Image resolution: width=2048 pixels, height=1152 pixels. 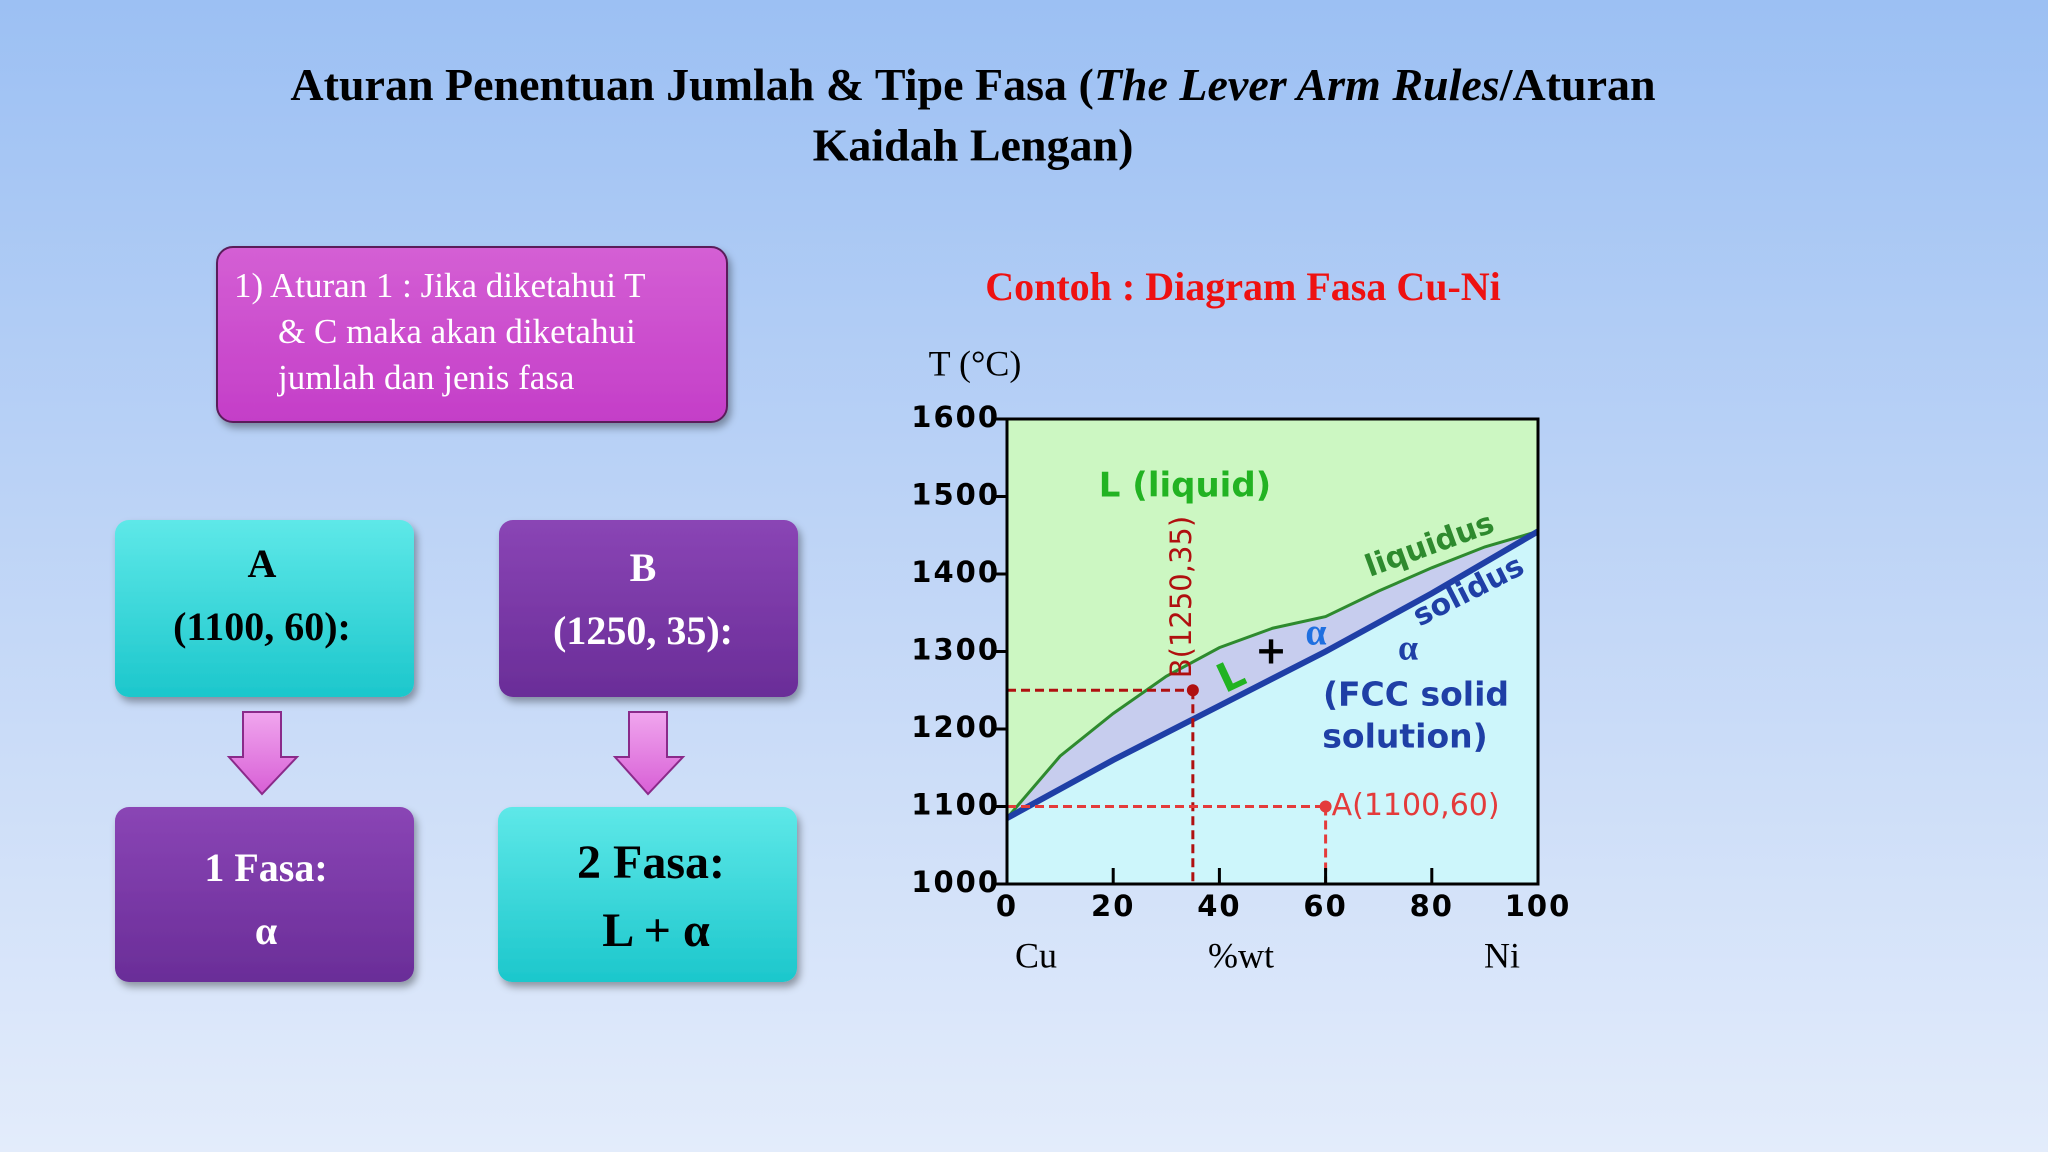 I want to click on case-label: A, so click(x=262, y=563).